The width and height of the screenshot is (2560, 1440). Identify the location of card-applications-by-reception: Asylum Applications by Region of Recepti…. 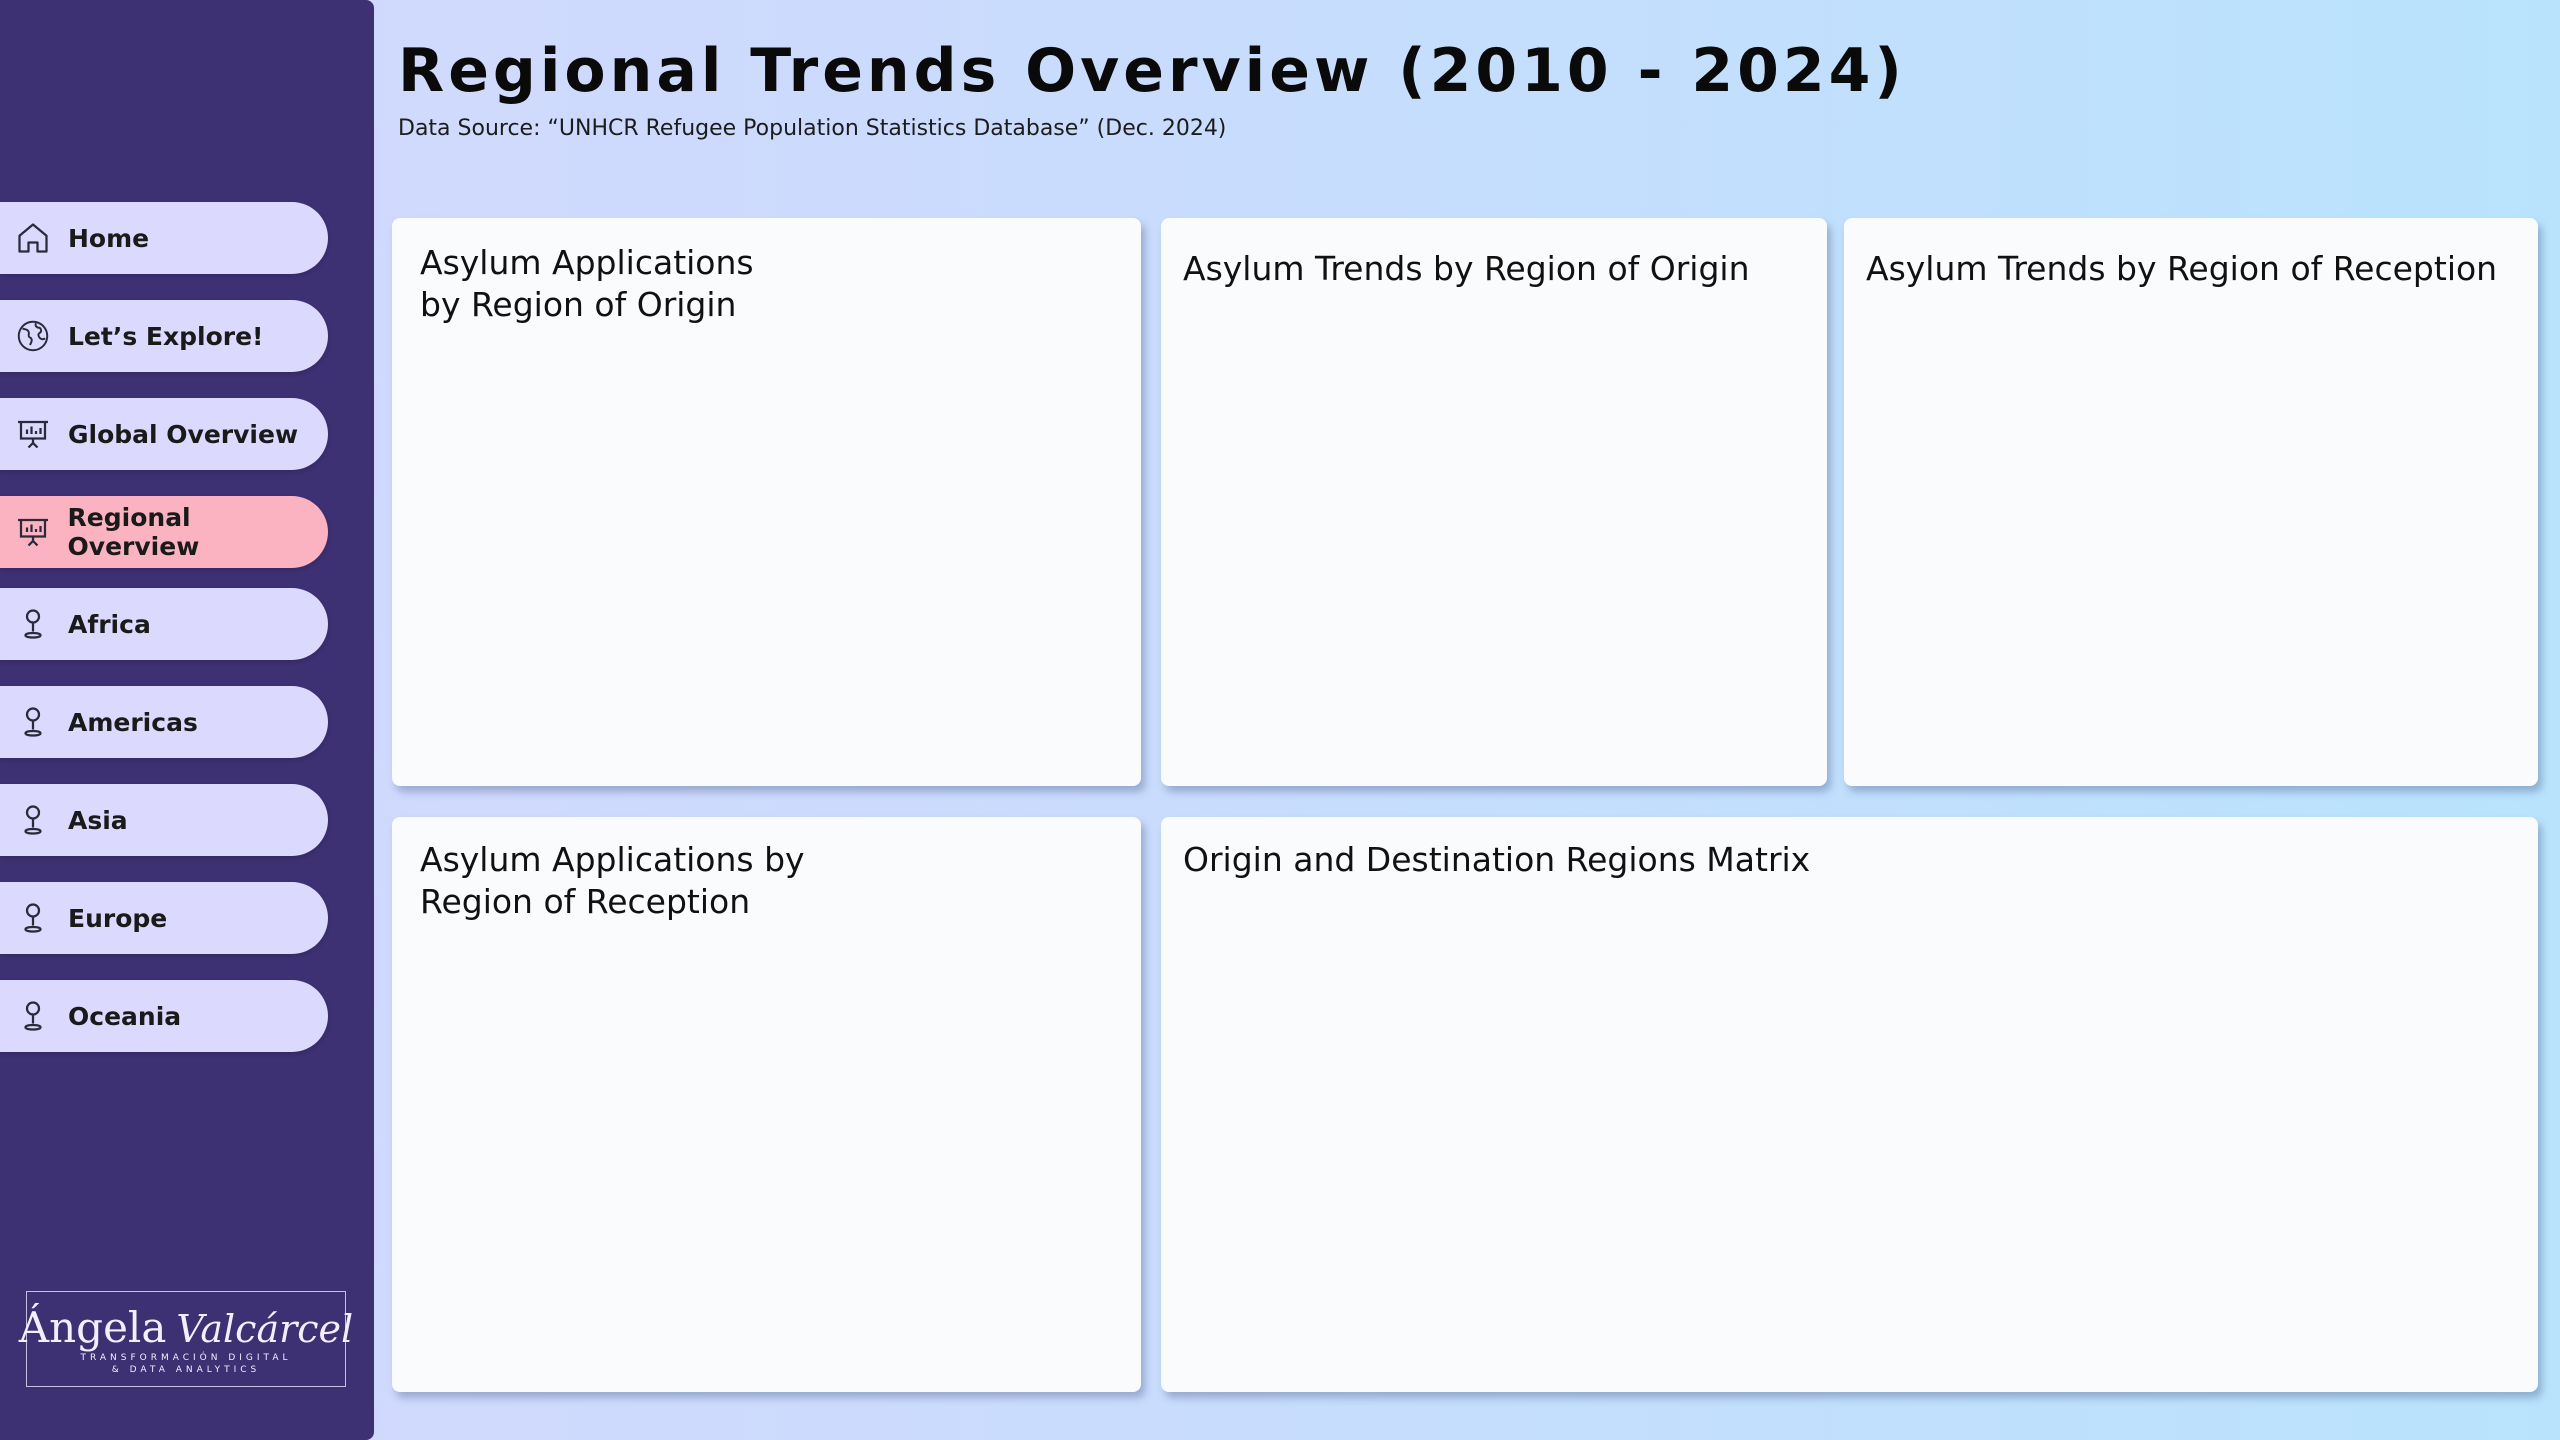
(766, 1104).